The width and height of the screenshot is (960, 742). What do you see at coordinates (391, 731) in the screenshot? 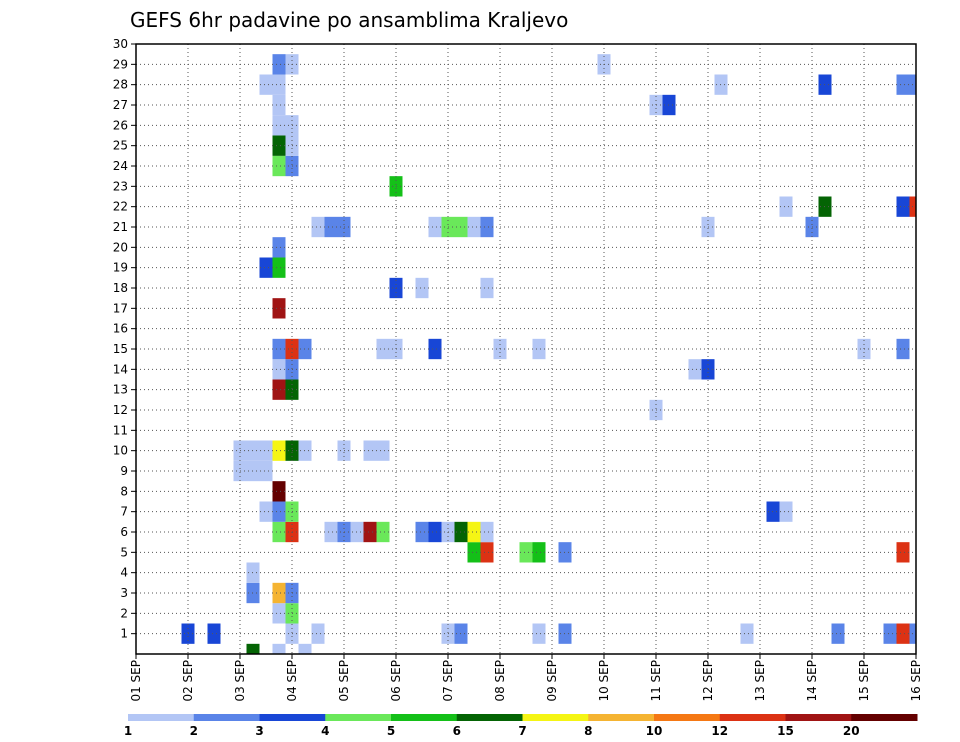
I see `colorbar-tick-label: 5` at bounding box center [391, 731].